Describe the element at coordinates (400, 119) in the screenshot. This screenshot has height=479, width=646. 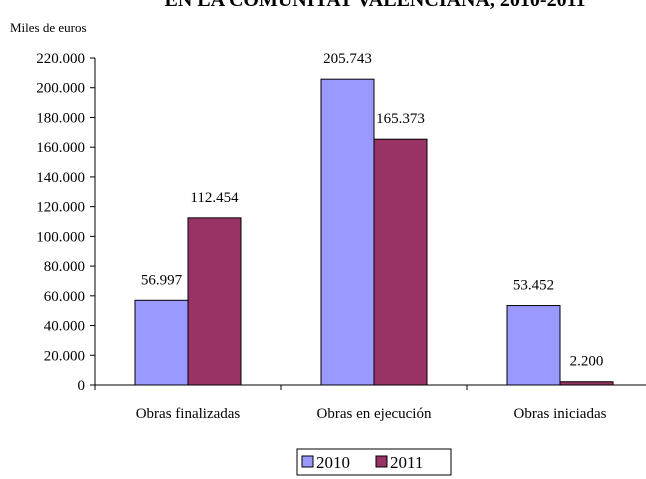
I see `data-label: 165.373` at that location.